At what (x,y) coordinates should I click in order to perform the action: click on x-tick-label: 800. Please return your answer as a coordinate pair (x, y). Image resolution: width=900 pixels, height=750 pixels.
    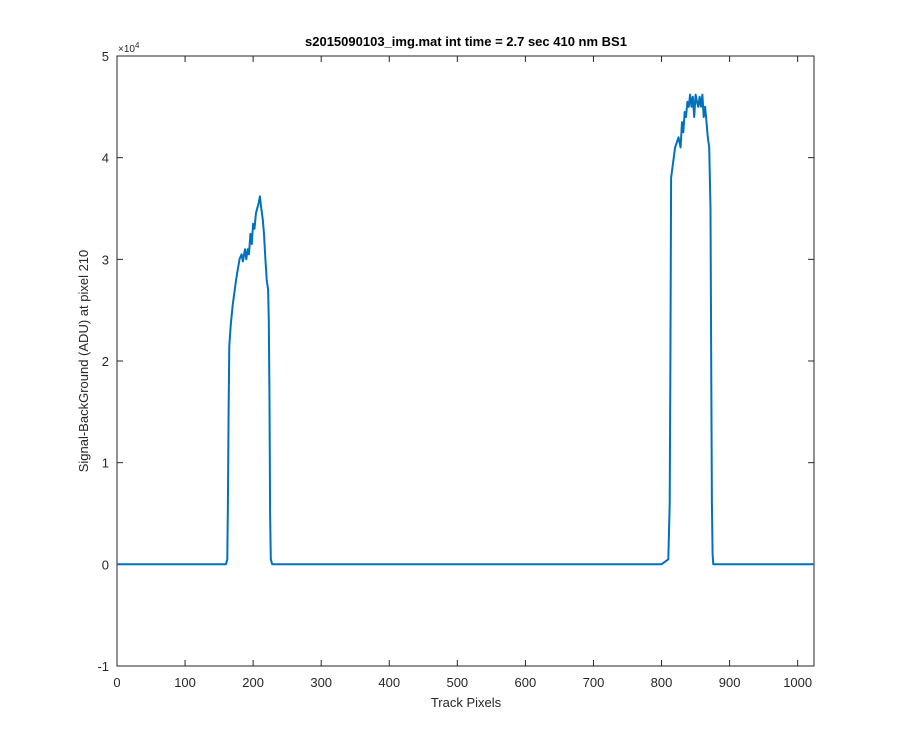
    Looking at the image, I should click on (662, 682).